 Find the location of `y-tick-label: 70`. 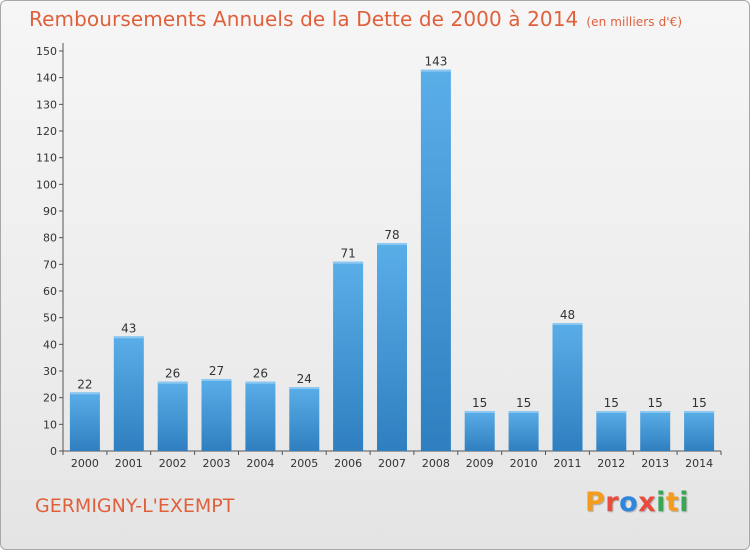

y-tick-label: 70 is located at coordinates (50, 264).